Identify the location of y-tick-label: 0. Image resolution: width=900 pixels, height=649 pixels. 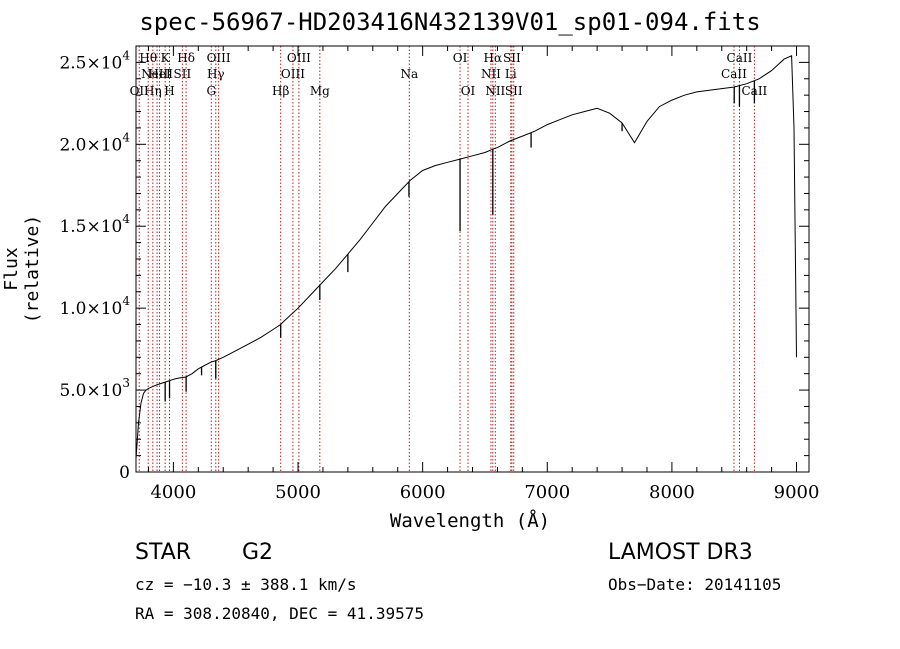
(124, 473).